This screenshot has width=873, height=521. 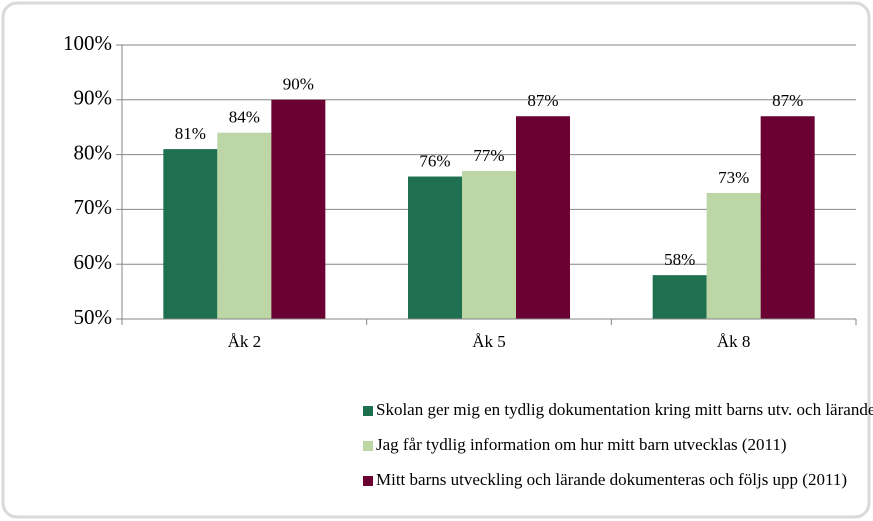 I want to click on value-label: 90%, so click(x=298, y=84).